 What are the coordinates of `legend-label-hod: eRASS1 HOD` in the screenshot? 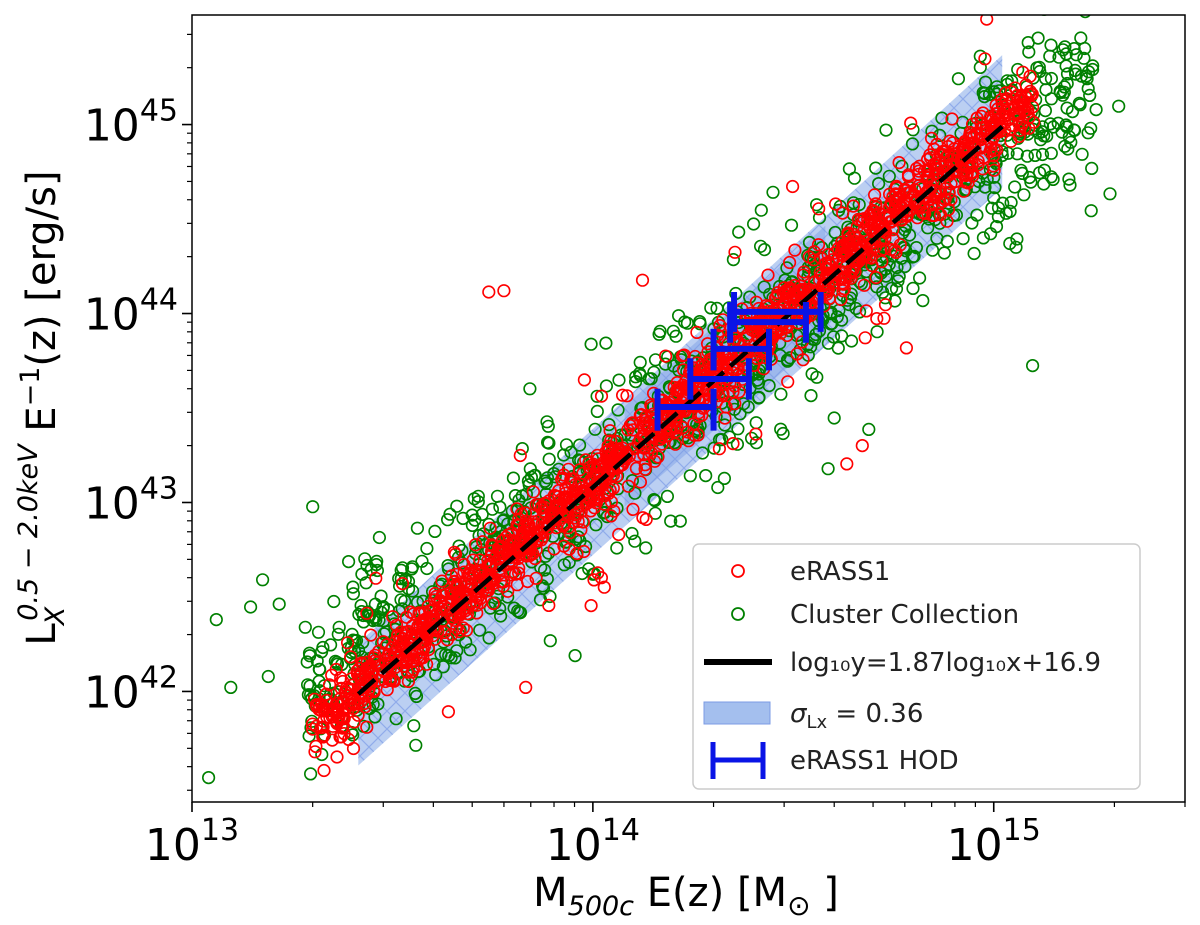 It's located at (874, 761).